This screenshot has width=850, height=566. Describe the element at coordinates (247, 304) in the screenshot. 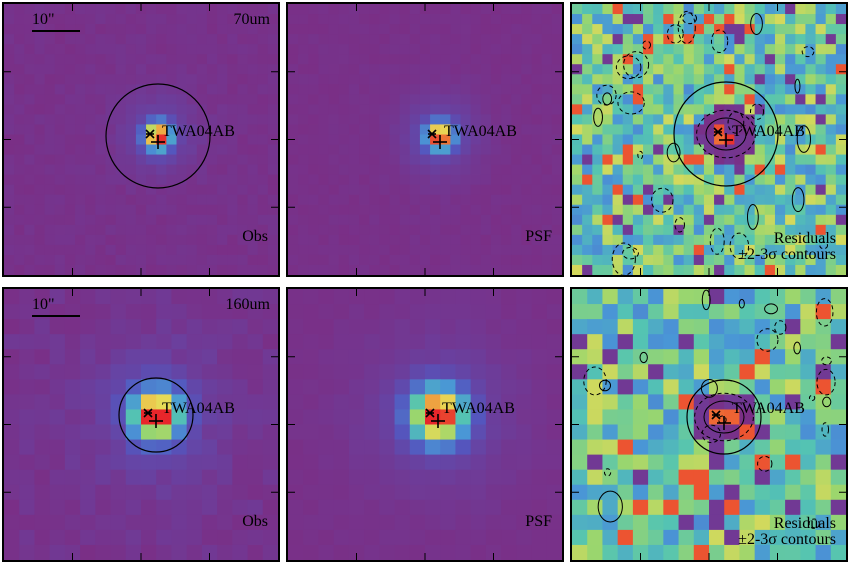

I see `band-label: 160um` at that location.